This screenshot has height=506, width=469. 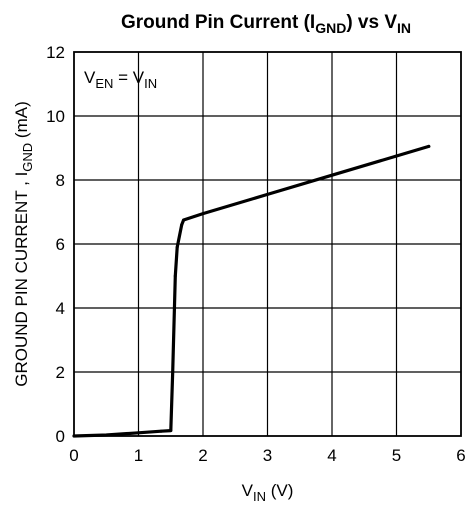 What do you see at coordinates (90, 77) in the screenshot?
I see `annotation-v: V` at bounding box center [90, 77].